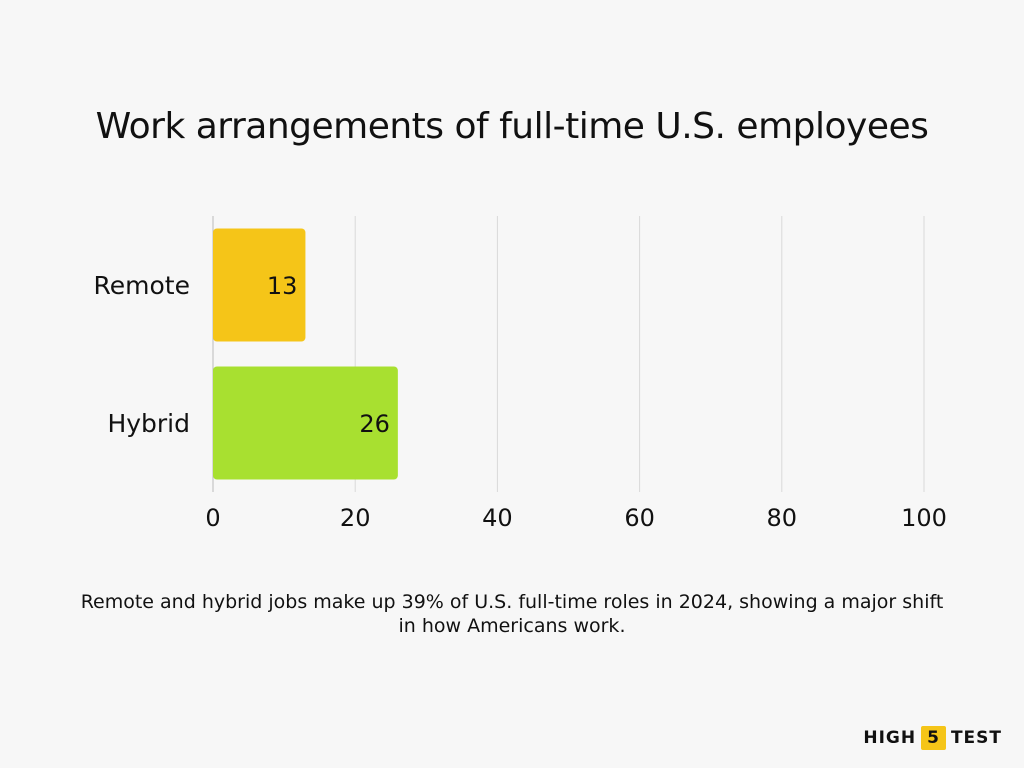  I want to click on logo-badge-five: 5, so click(933, 738).